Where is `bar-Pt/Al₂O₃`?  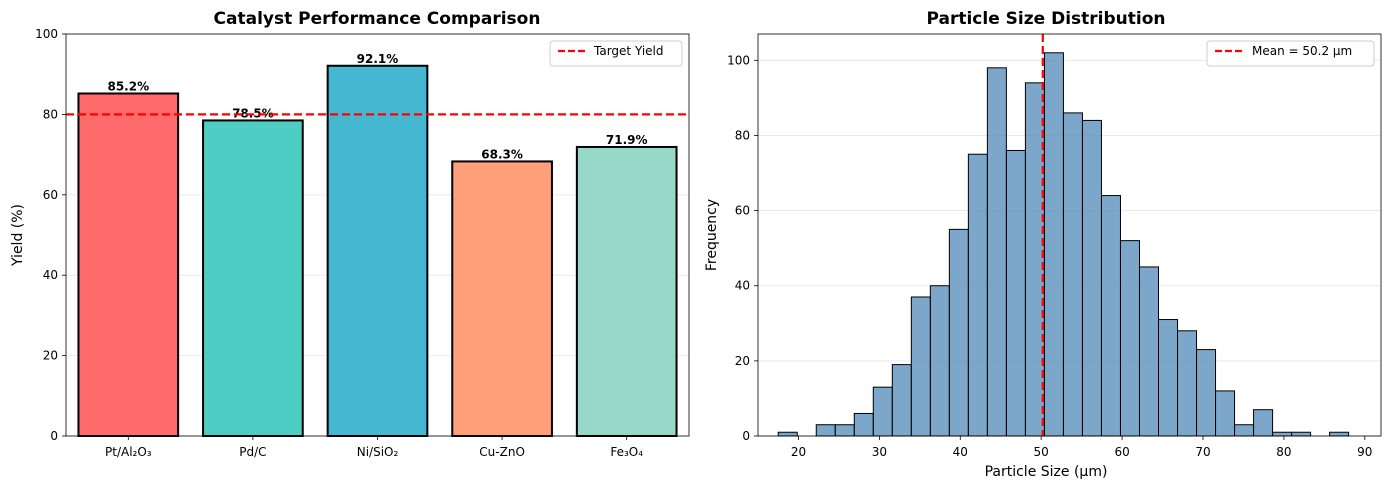 bar-Pt/Al₂O₃ is located at coordinates (128, 264).